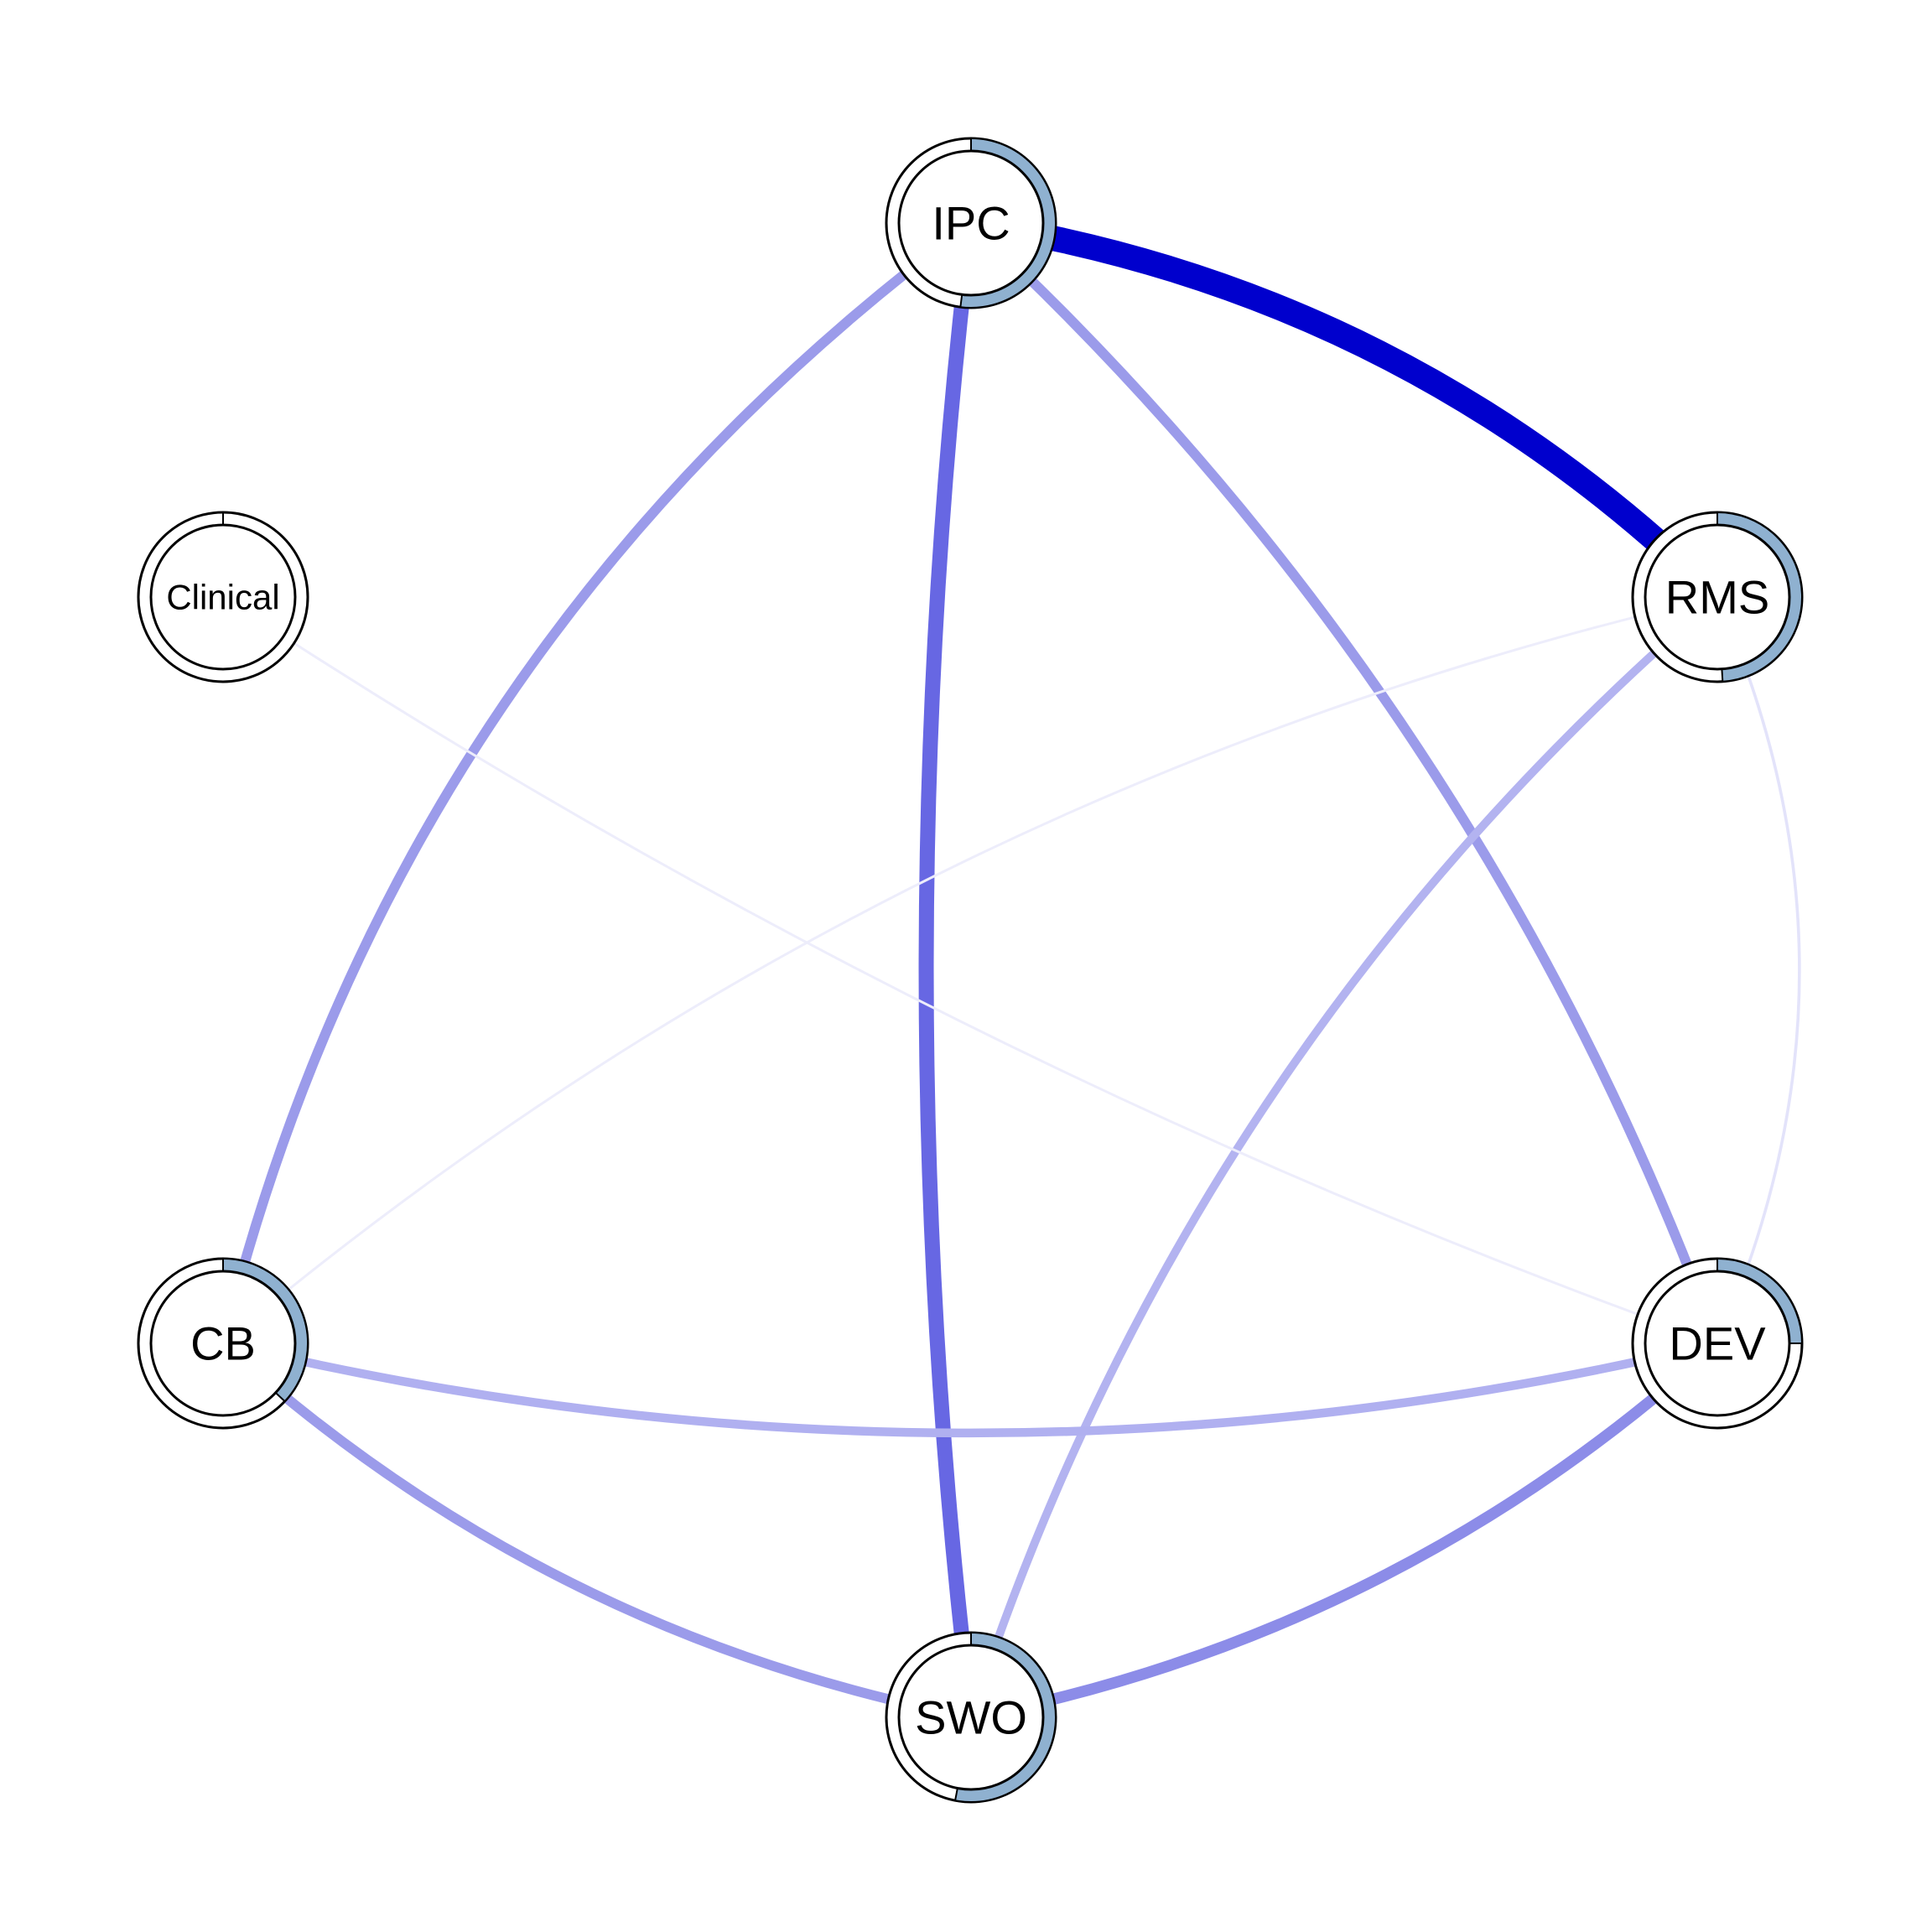 Image resolution: width=1932 pixels, height=1932 pixels. I want to click on node-rms: RMS, so click(1717, 597).